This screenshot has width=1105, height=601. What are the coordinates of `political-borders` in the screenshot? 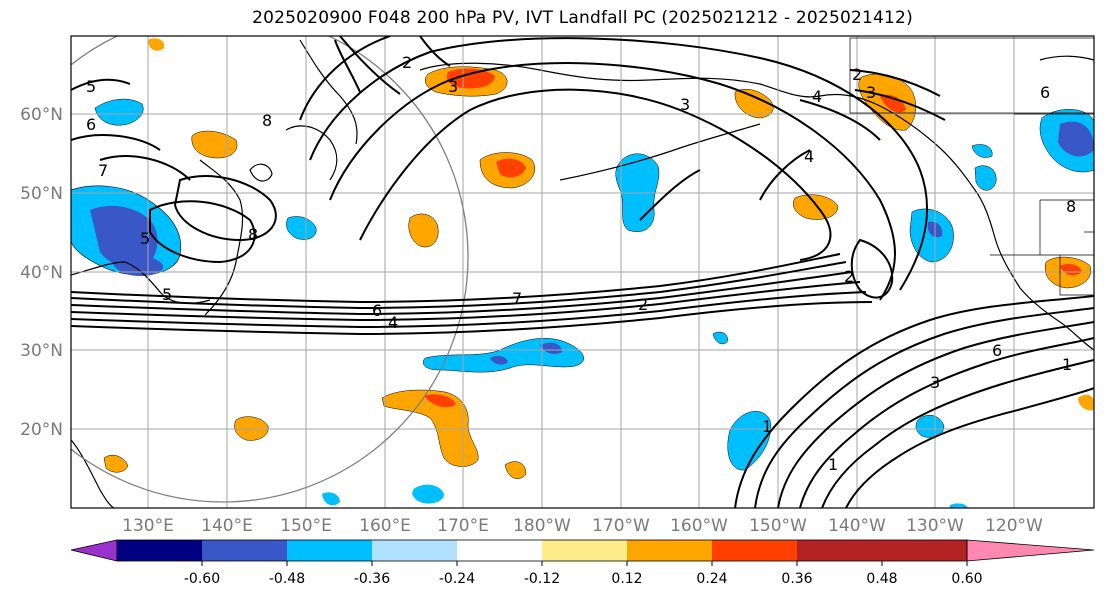 It's located at (971, 166).